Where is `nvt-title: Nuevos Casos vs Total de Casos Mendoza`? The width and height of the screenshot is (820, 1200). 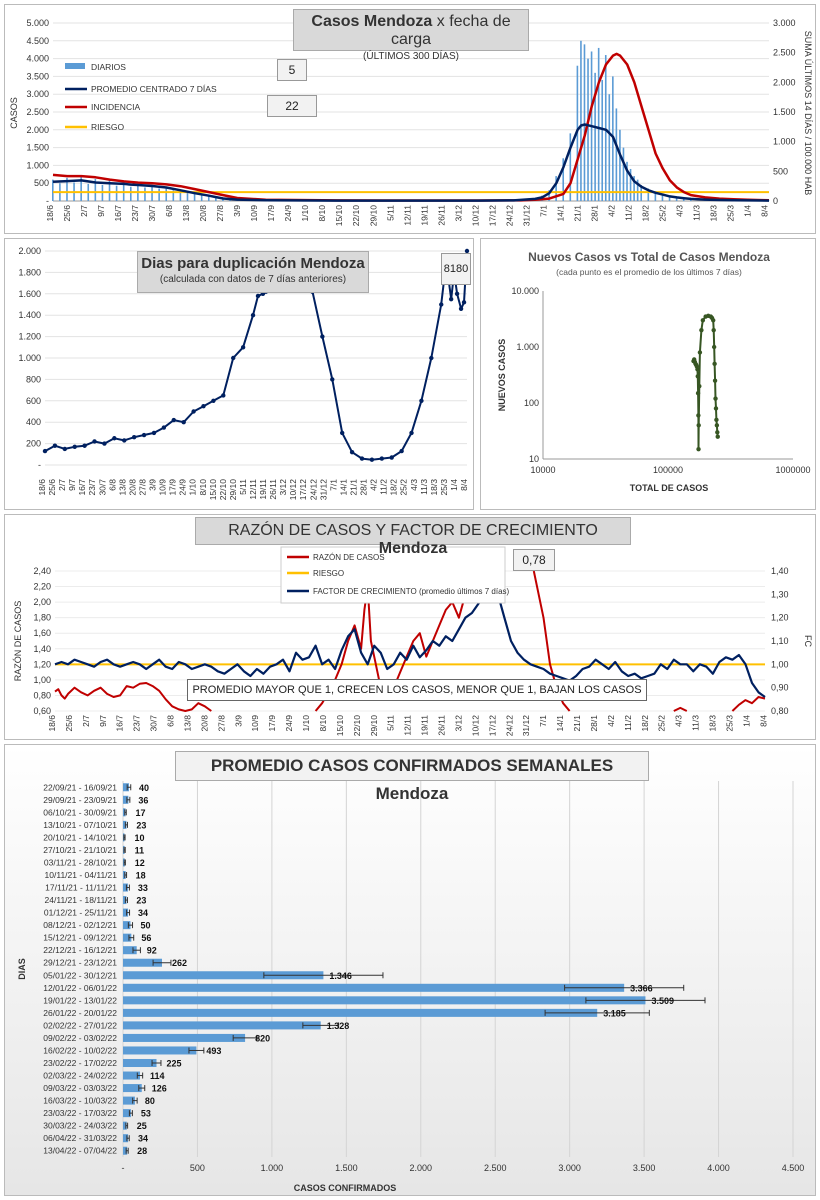 nvt-title: Nuevos Casos vs Total de Casos Mendoza is located at coordinates (649, 257).